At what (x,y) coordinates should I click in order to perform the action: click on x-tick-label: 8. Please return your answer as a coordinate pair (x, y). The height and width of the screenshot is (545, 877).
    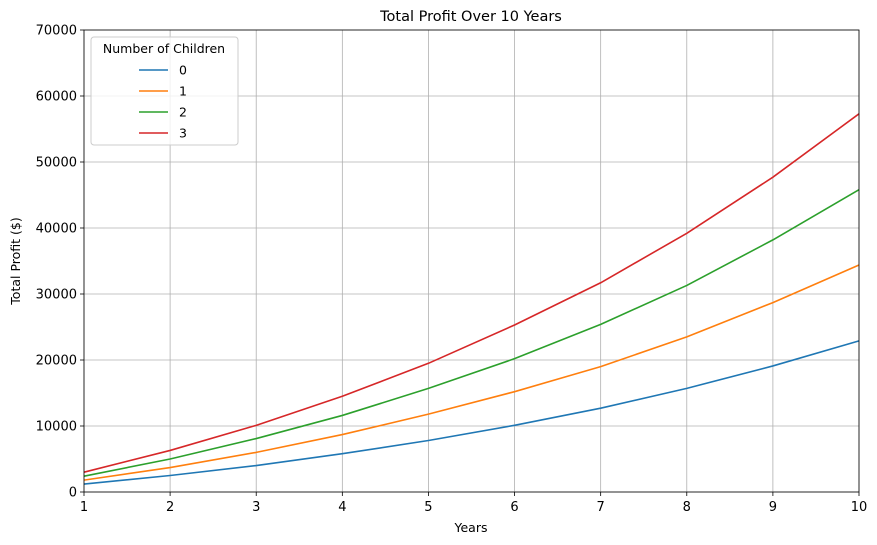
    Looking at the image, I should click on (687, 507).